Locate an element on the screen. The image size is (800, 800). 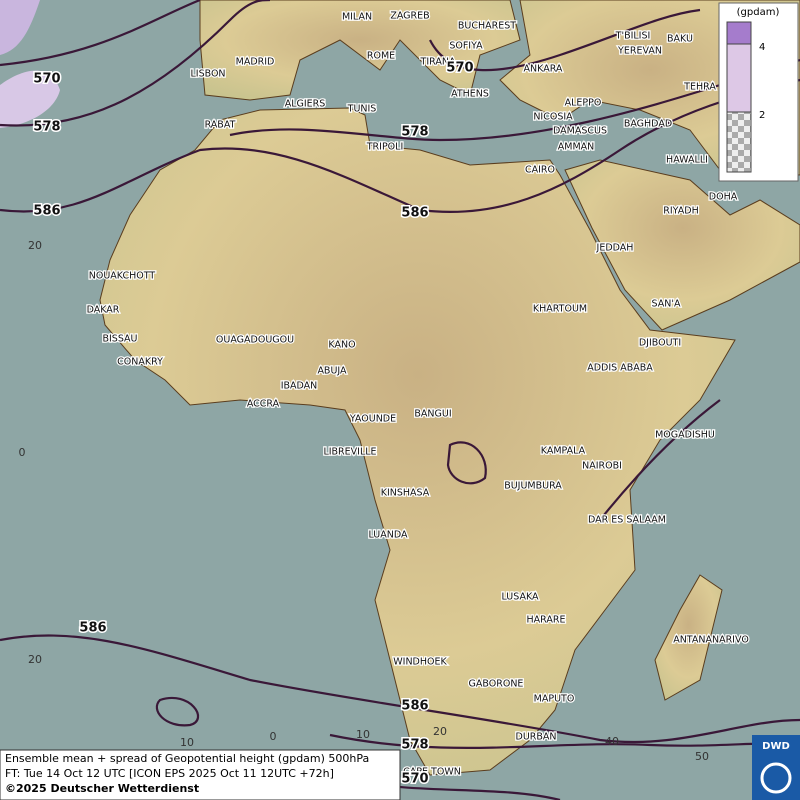
city-label: TUNIS is located at coordinates (362, 109).